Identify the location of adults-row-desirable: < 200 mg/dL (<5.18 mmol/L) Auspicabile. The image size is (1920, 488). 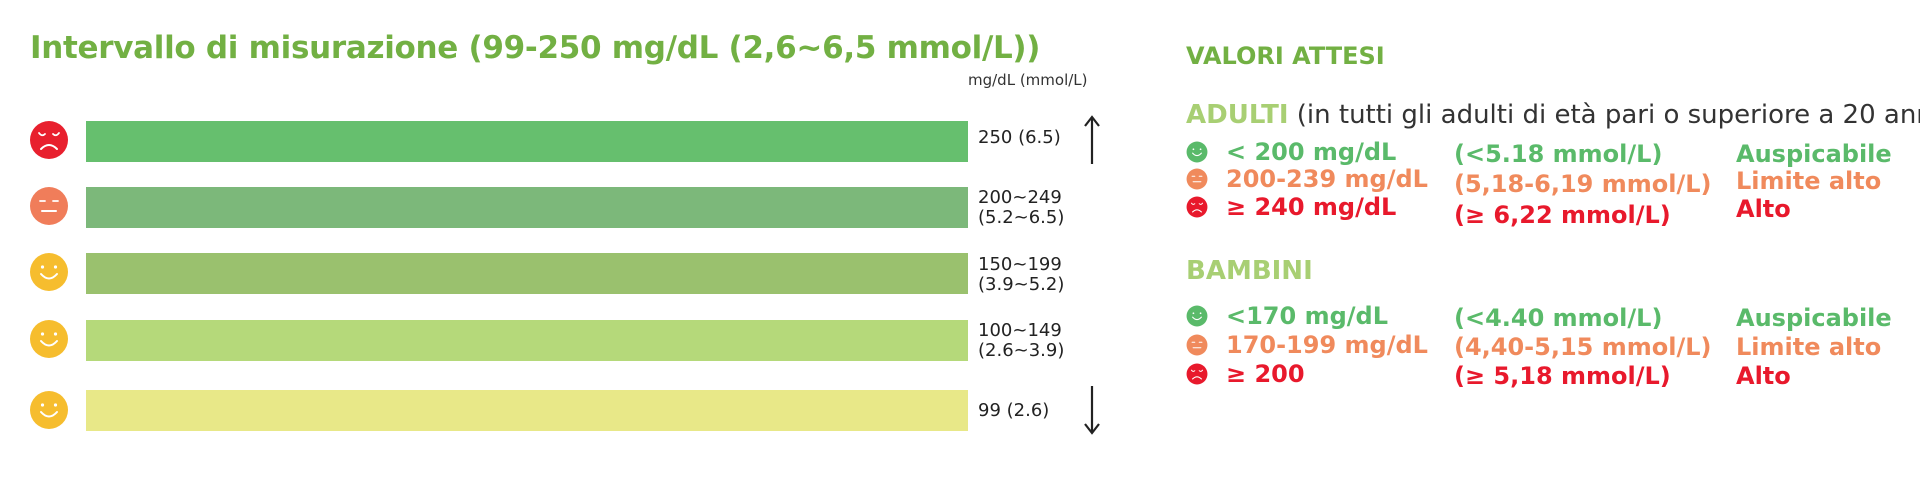
(1546, 153).